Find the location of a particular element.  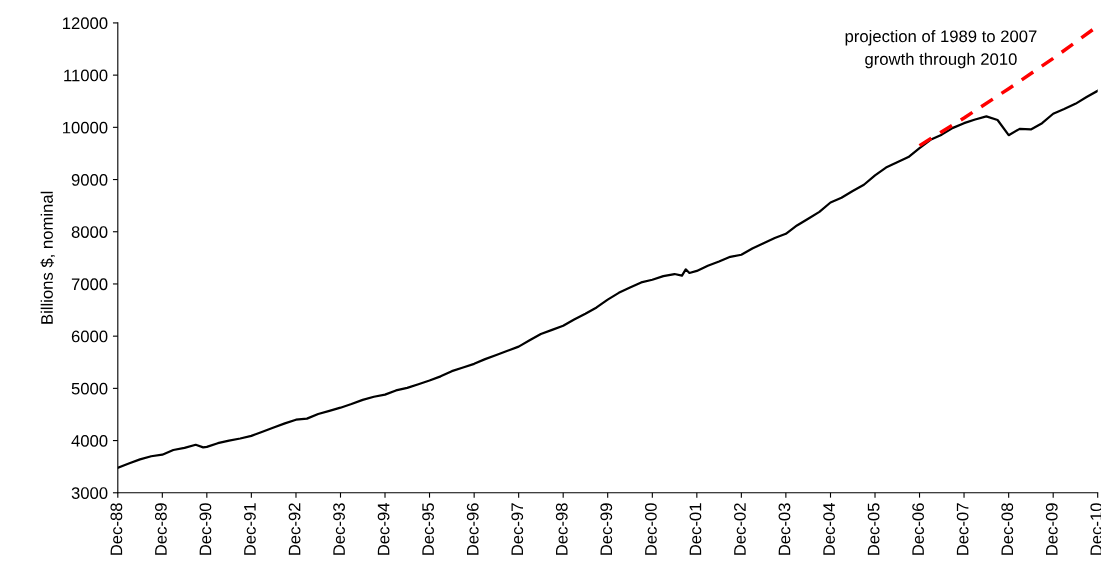

x-tick-label: Dec-99 is located at coordinates (606, 529).